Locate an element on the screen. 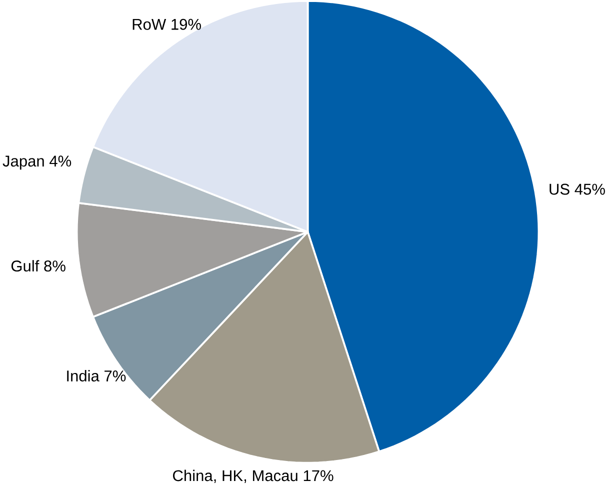  data-label: 4% is located at coordinates (61, 161).